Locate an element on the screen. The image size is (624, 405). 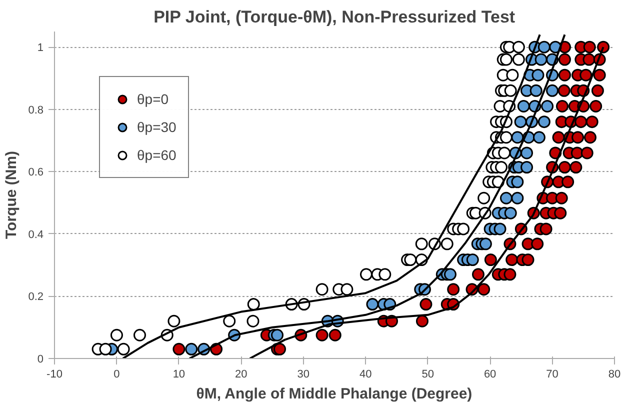
legend-label: θp=0 is located at coordinates (153, 99).